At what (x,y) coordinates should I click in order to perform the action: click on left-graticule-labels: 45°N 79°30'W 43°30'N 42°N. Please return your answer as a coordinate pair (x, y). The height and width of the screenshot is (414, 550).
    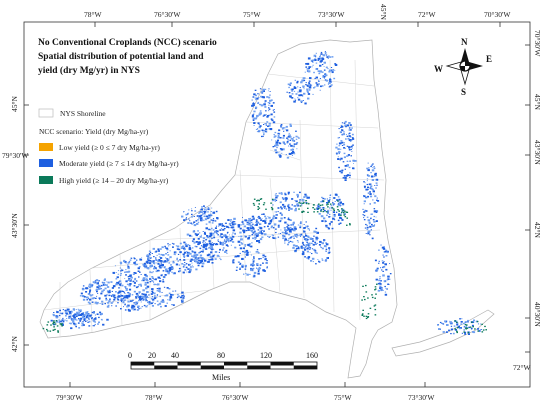
    Looking at the image, I should click on (15, 224).